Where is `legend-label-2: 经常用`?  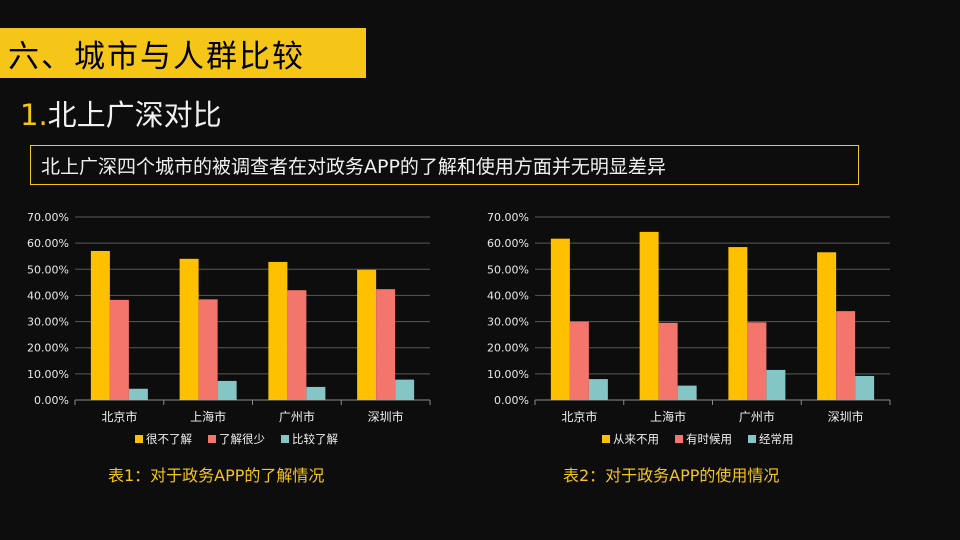 legend-label-2: 经常用 is located at coordinates (776, 439).